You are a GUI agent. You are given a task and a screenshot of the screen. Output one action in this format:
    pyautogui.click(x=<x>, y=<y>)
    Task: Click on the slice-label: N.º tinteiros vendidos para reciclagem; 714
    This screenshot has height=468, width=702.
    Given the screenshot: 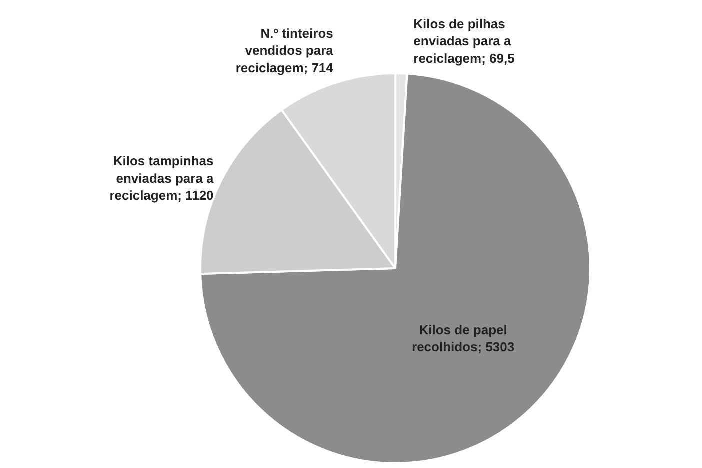 What is the action you would take?
    pyautogui.click(x=285, y=51)
    